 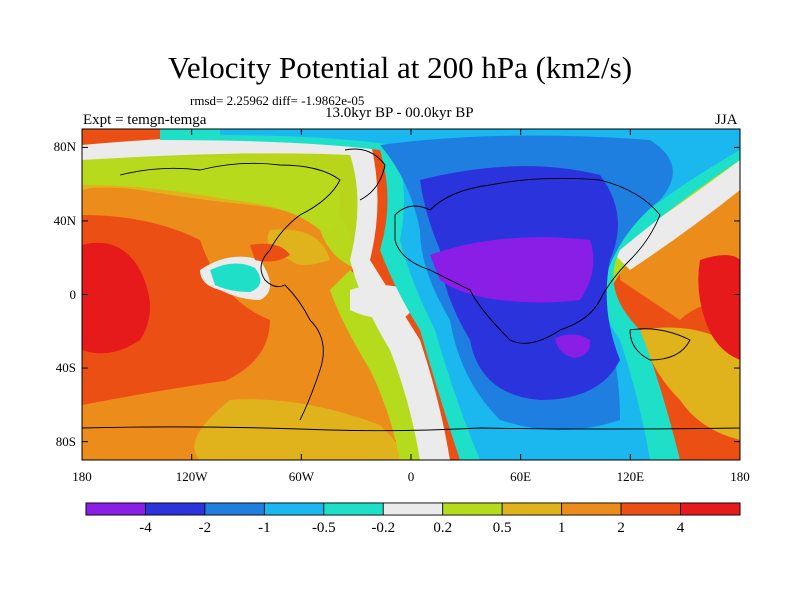 I want to click on coast-antarctica, so click(x=411, y=429).